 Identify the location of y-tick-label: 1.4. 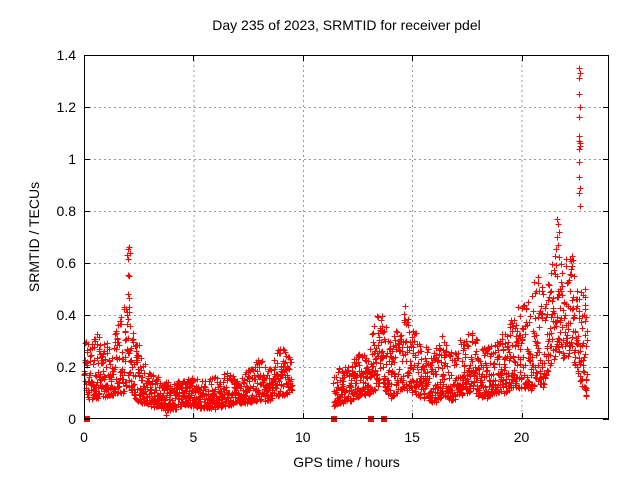
(66, 55).